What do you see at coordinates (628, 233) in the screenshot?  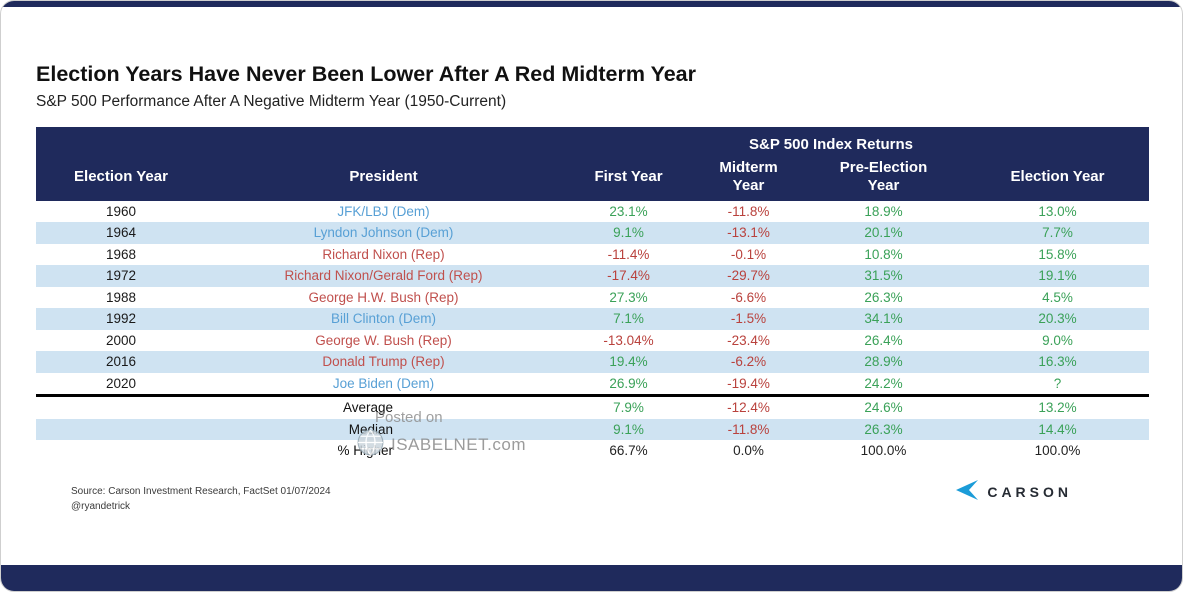 I see `first-year-cell: 9.1%` at bounding box center [628, 233].